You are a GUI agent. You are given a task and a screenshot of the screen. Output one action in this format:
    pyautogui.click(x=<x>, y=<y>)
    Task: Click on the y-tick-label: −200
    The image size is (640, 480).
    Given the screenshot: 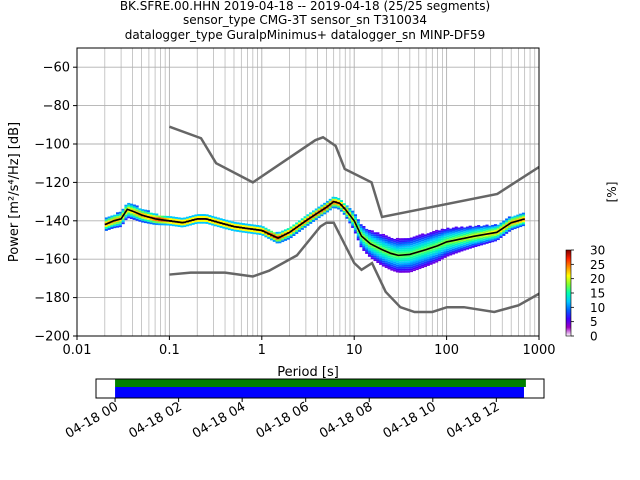 What is the action you would take?
    pyautogui.click(x=52, y=337)
    